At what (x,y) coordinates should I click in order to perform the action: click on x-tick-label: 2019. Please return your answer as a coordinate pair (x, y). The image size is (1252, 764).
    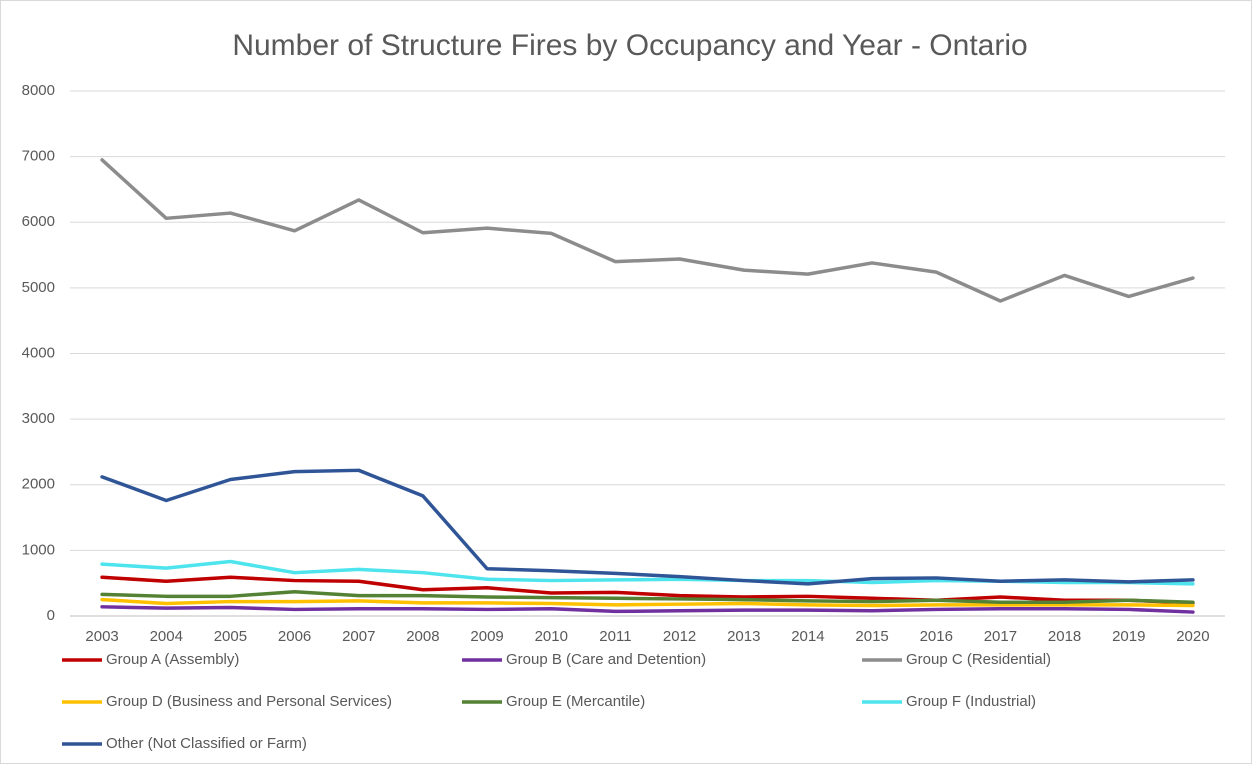
    Looking at the image, I should click on (1128, 636).